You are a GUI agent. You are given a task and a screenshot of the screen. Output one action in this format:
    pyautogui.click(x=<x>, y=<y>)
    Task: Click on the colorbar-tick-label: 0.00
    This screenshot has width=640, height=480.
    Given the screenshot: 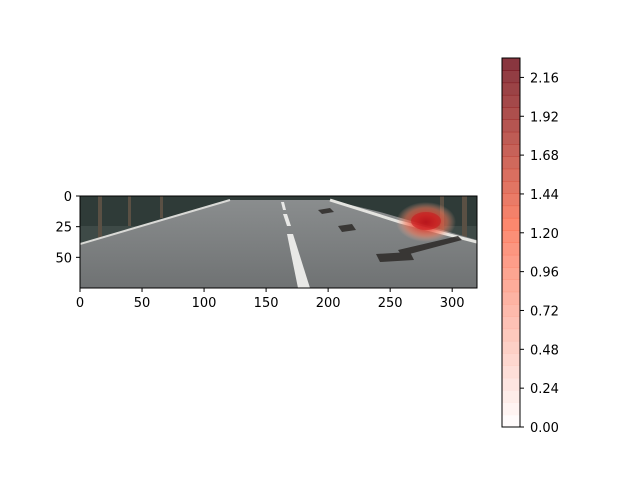 What is the action you would take?
    pyautogui.click(x=544, y=428)
    